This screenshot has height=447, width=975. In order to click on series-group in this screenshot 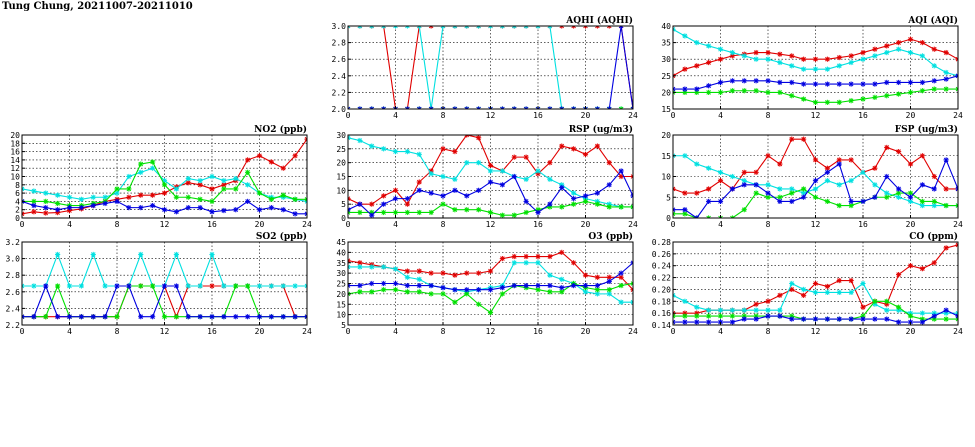, I will do `click(490, 176)`.